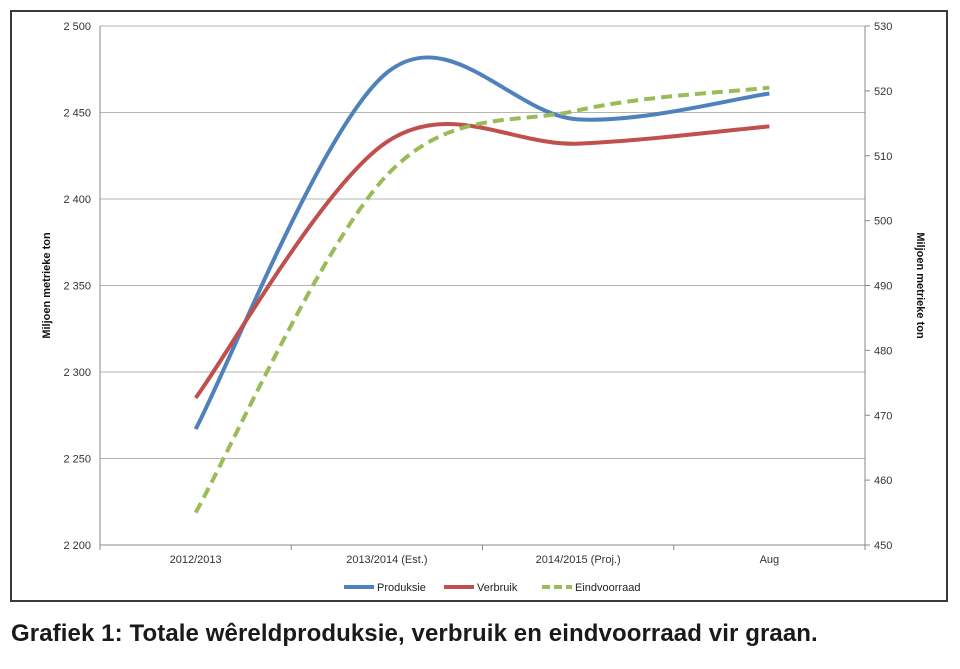 Image resolution: width=960 pixels, height=669 pixels. Describe the element at coordinates (401, 588) in the screenshot. I see `legend-label-produksie: Produksie` at that location.